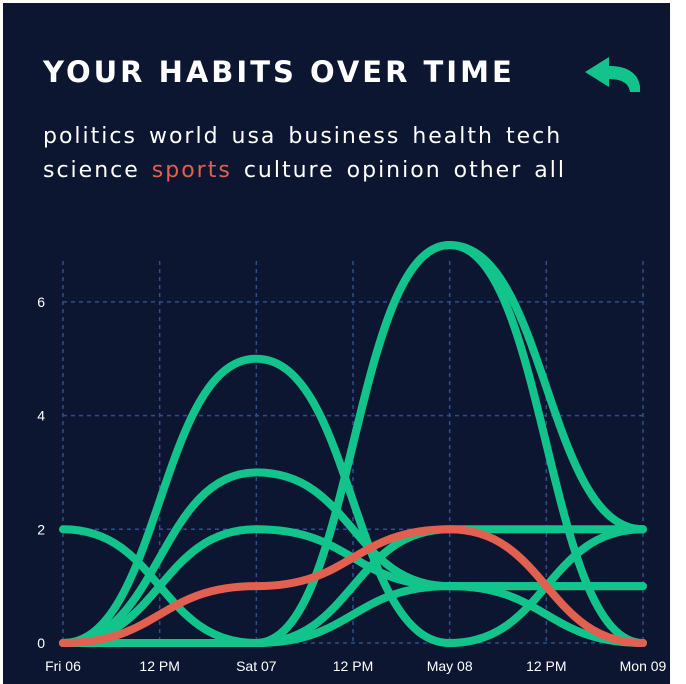 This screenshot has height=684, width=686. What do you see at coordinates (41, 529) in the screenshot?
I see `y-tick-label: 2` at bounding box center [41, 529].